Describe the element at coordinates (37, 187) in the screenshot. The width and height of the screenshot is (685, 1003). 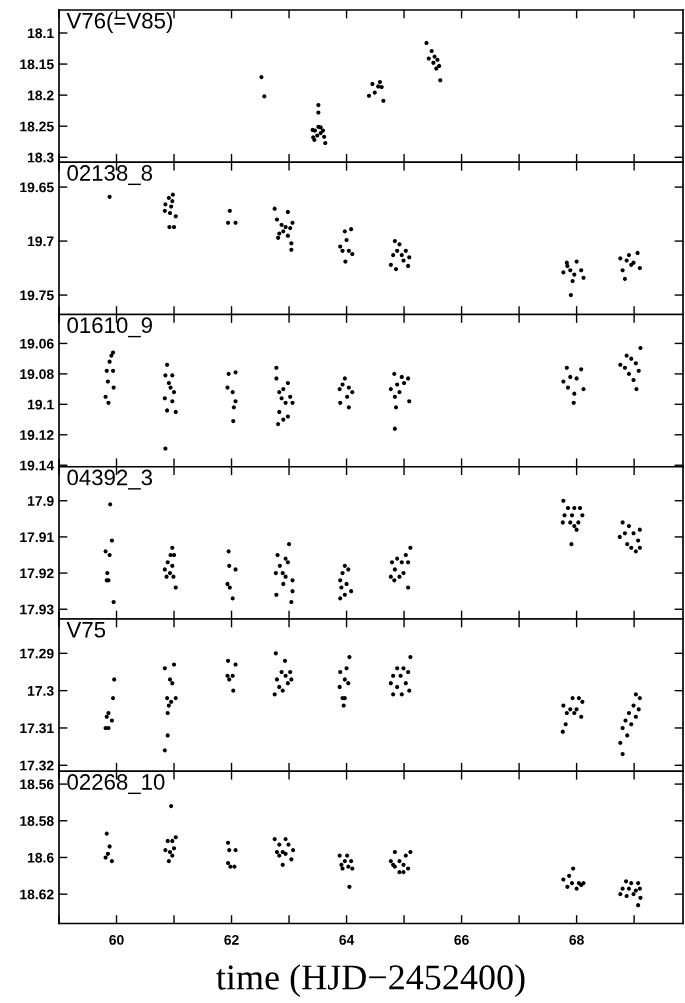
I see `y-tick-label: 19.65` at that location.